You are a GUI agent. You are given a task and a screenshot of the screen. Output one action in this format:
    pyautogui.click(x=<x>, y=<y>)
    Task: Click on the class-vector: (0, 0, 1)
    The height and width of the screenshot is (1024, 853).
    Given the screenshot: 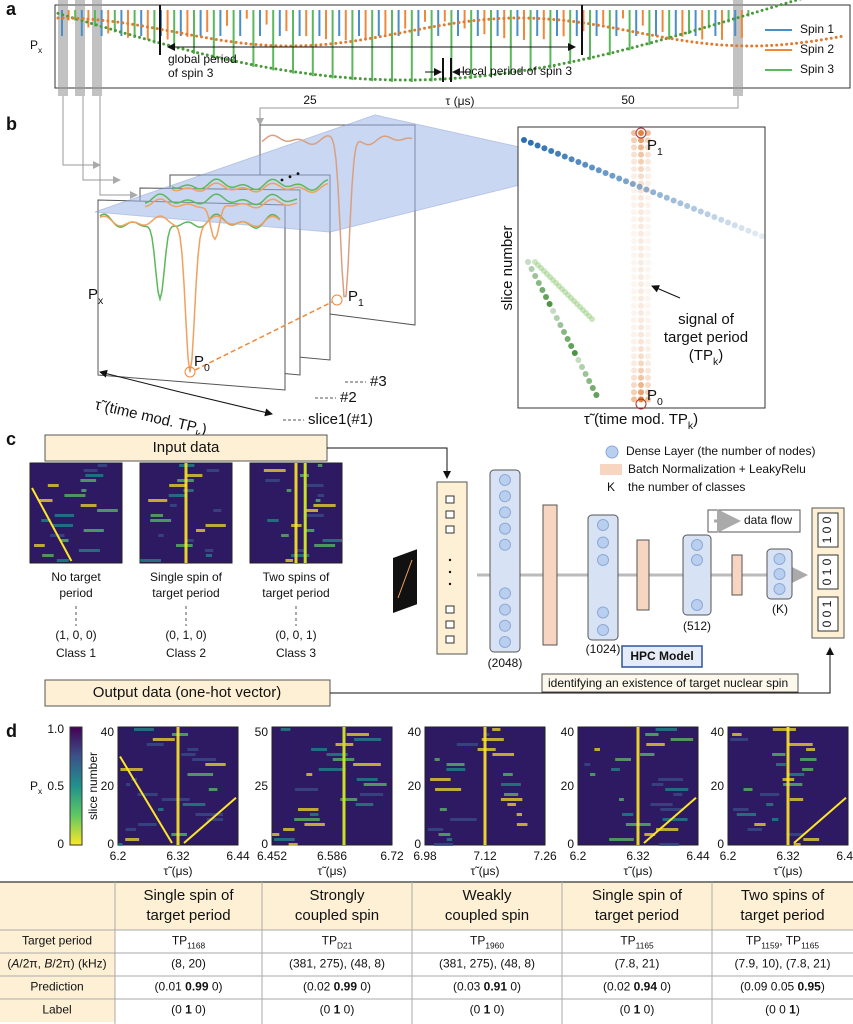 What is the action you would take?
    pyautogui.click(x=295, y=635)
    